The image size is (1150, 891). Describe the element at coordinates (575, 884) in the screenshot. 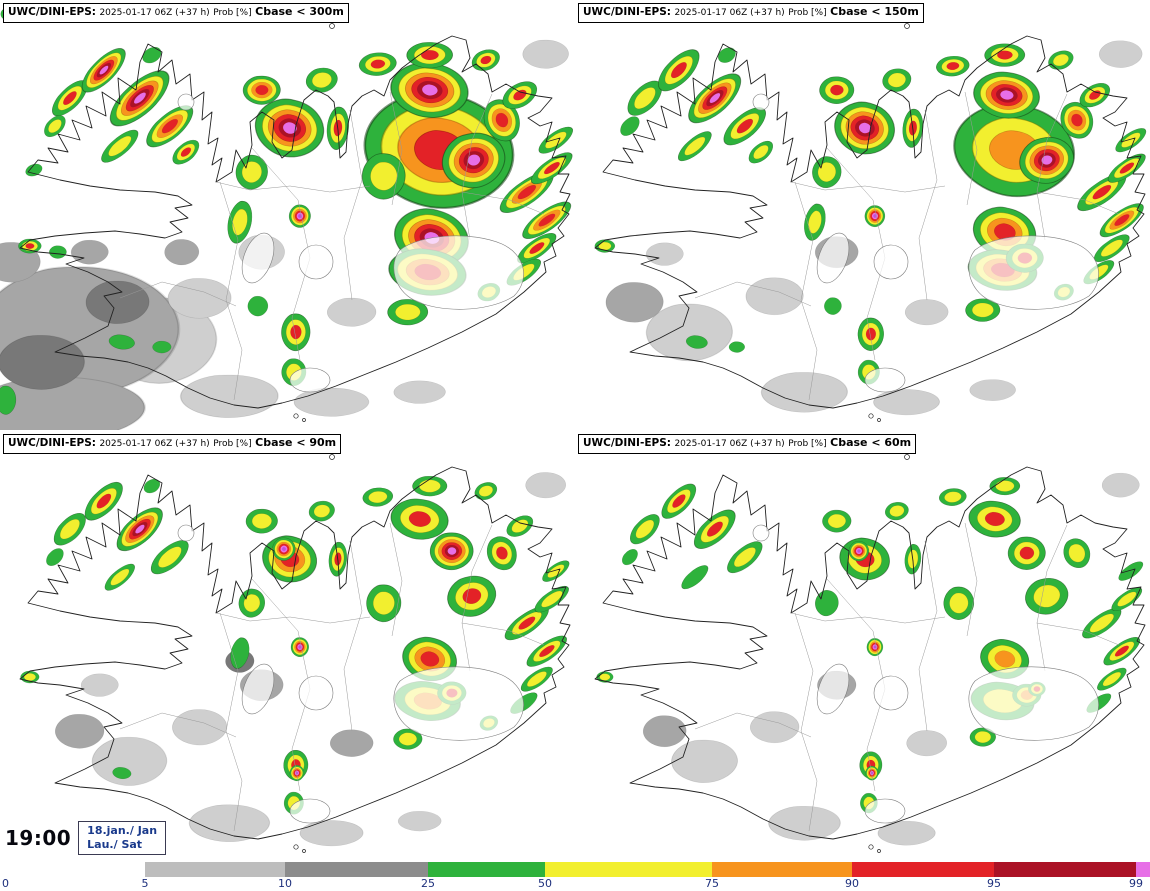

I see `colorbar-ticks: 0 5 10 25 50 75 90 95 99` at that location.